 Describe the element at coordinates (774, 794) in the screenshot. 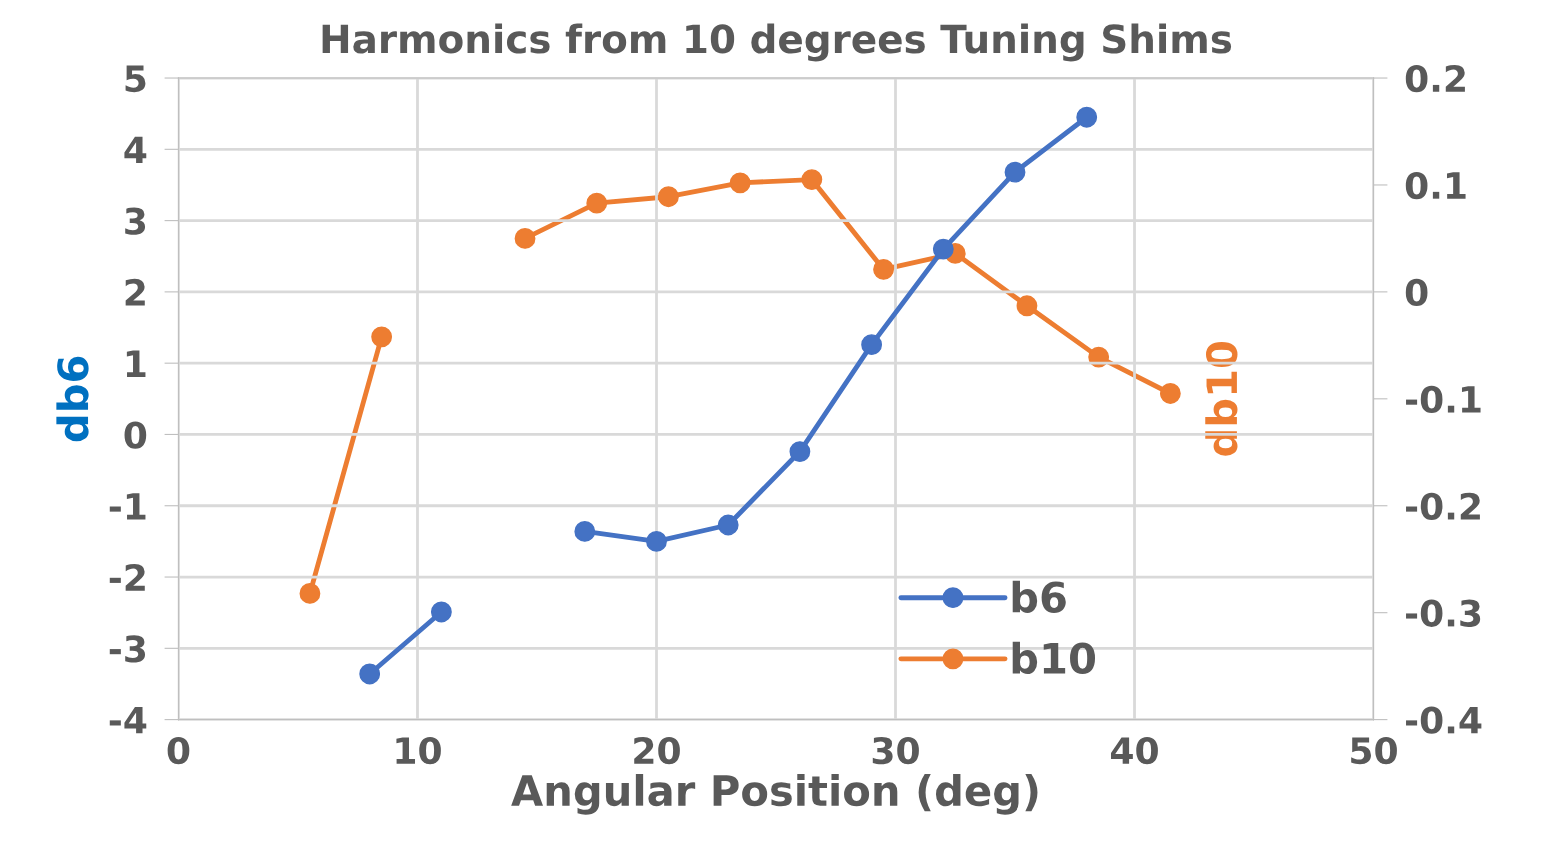

I see `x-axis-title: Angular Position (deg)` at that location.